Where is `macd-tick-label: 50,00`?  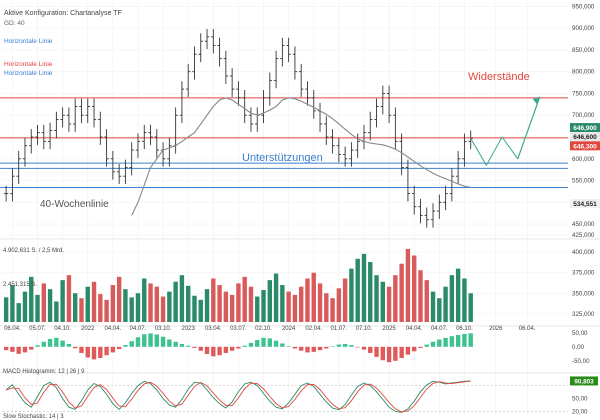
macd-tick-label: 50,00 is located at coordinates (580, 333).